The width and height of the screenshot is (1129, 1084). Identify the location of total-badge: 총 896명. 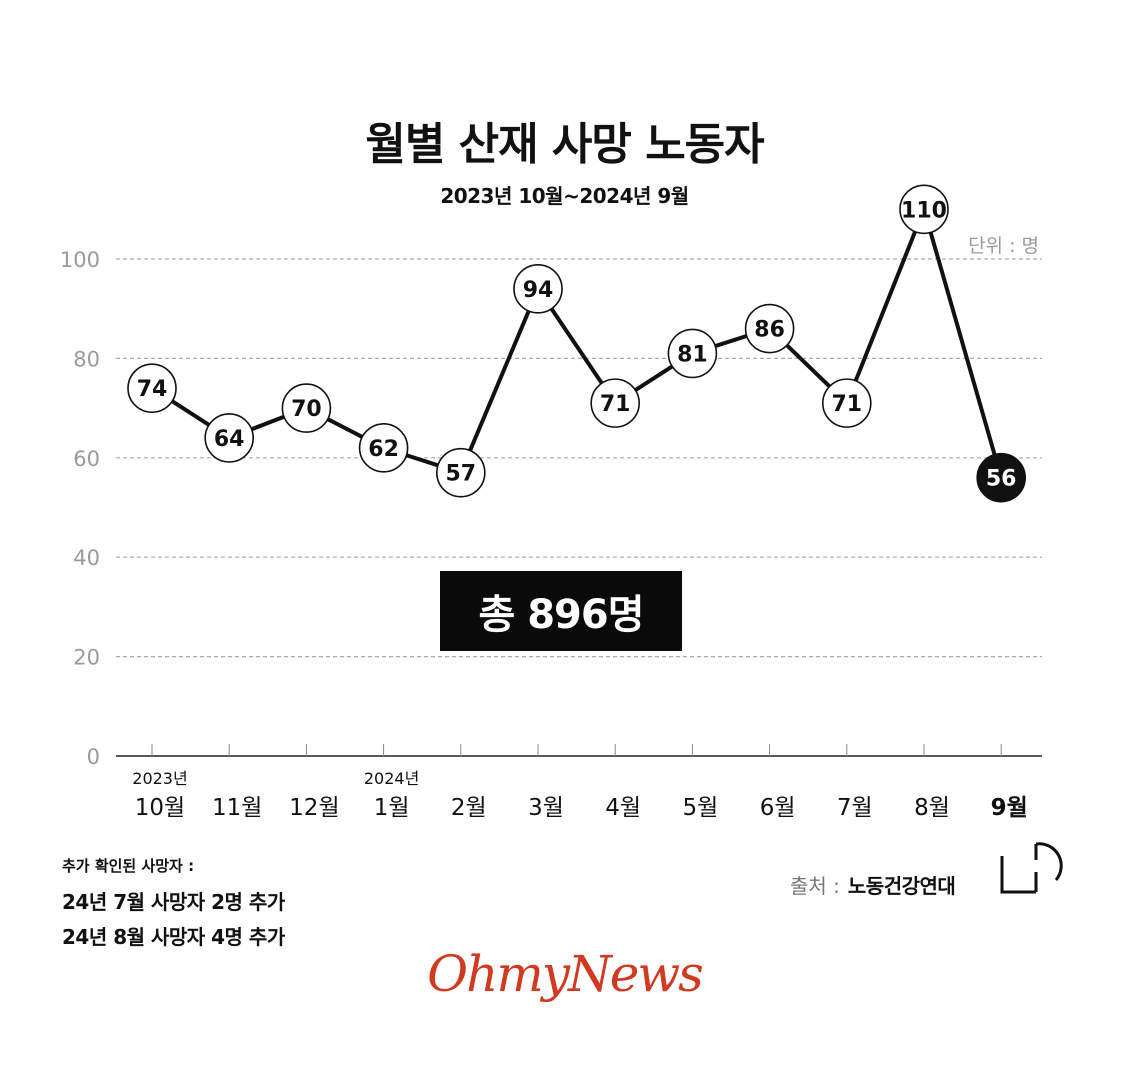
(561, 611).